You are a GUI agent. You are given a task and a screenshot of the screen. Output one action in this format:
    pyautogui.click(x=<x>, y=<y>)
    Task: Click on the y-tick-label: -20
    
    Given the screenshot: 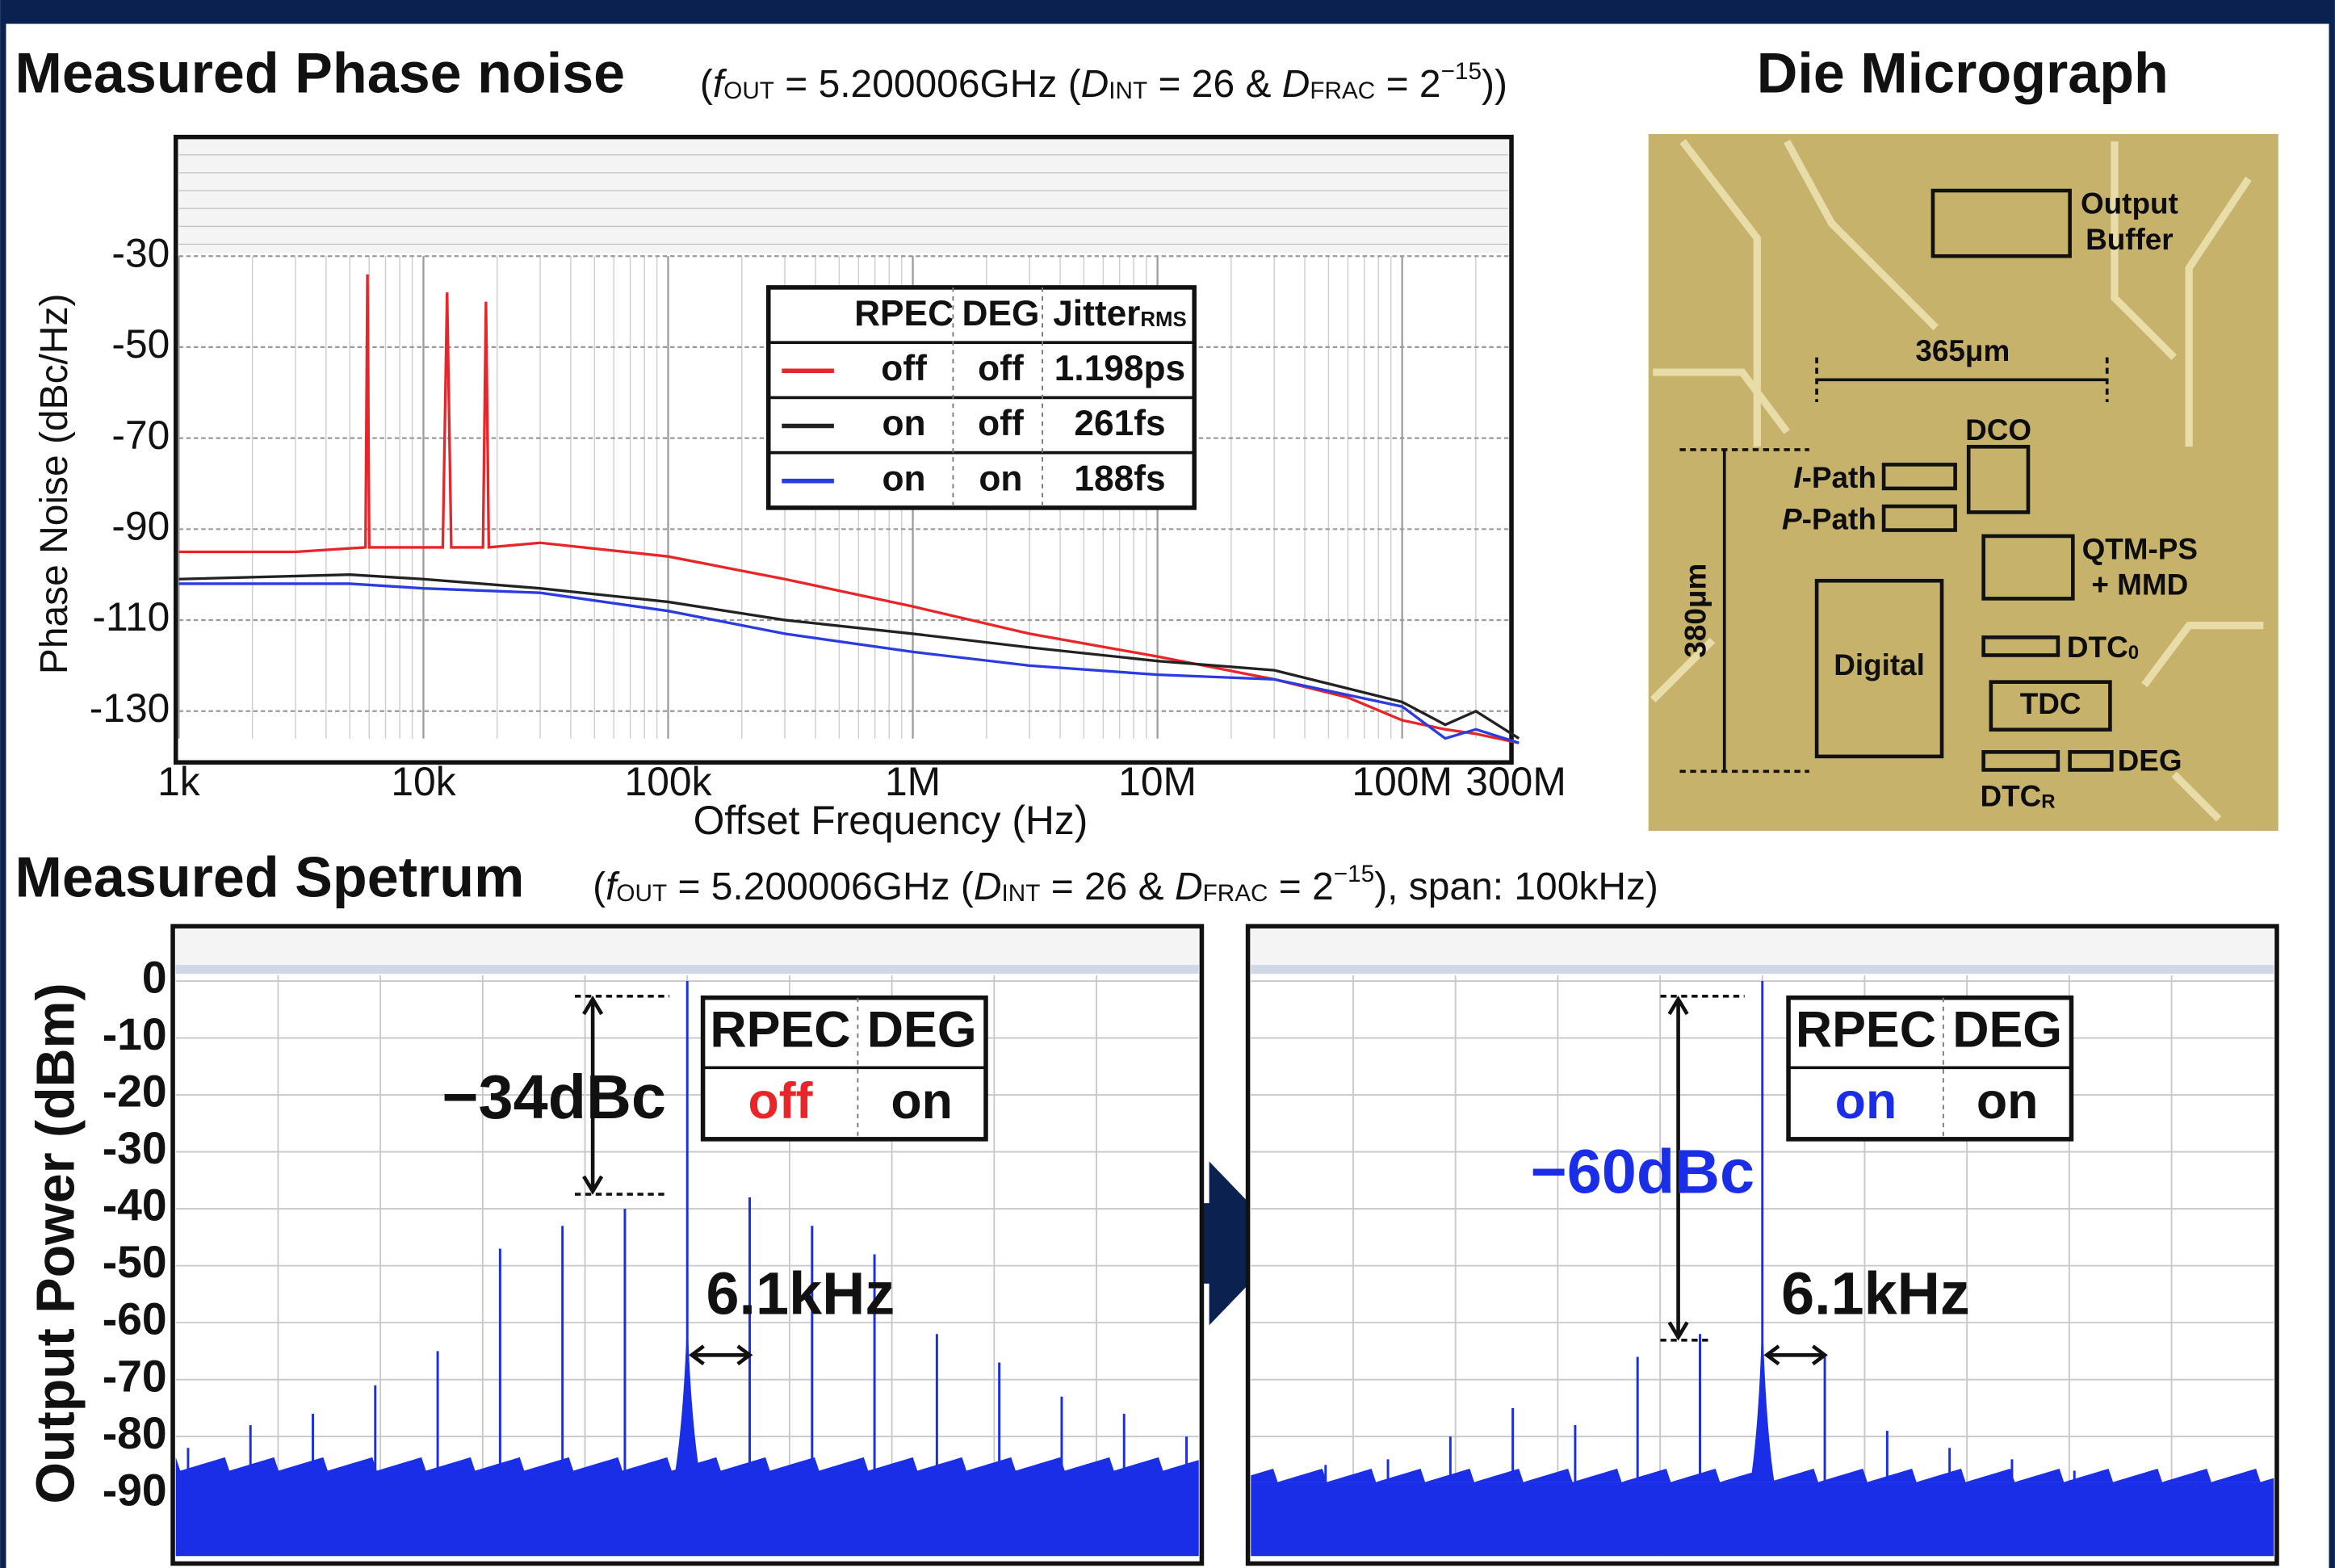 What is the action you would take?
    pyautogui.click(x=135, y=1092)
    